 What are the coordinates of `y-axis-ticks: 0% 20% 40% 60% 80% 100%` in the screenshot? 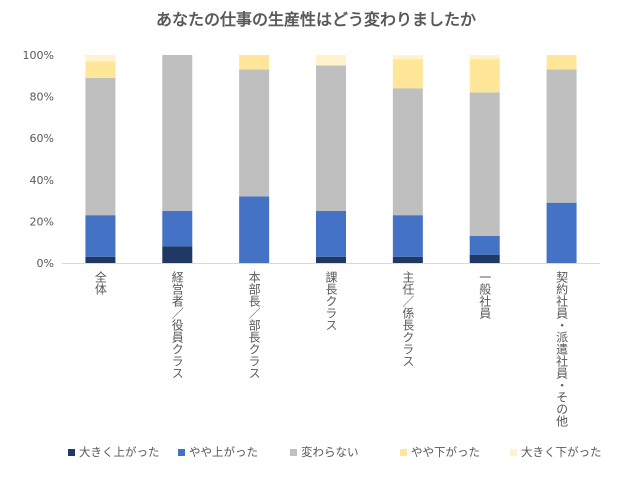 It's located at (38, 159).